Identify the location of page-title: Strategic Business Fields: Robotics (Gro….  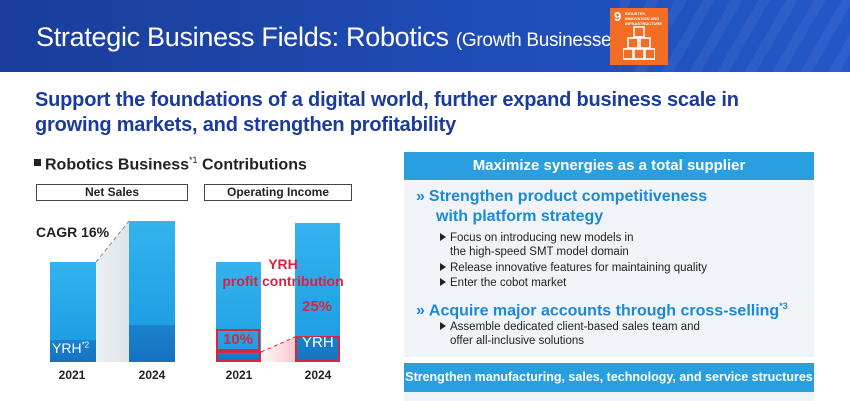
(331, 37).